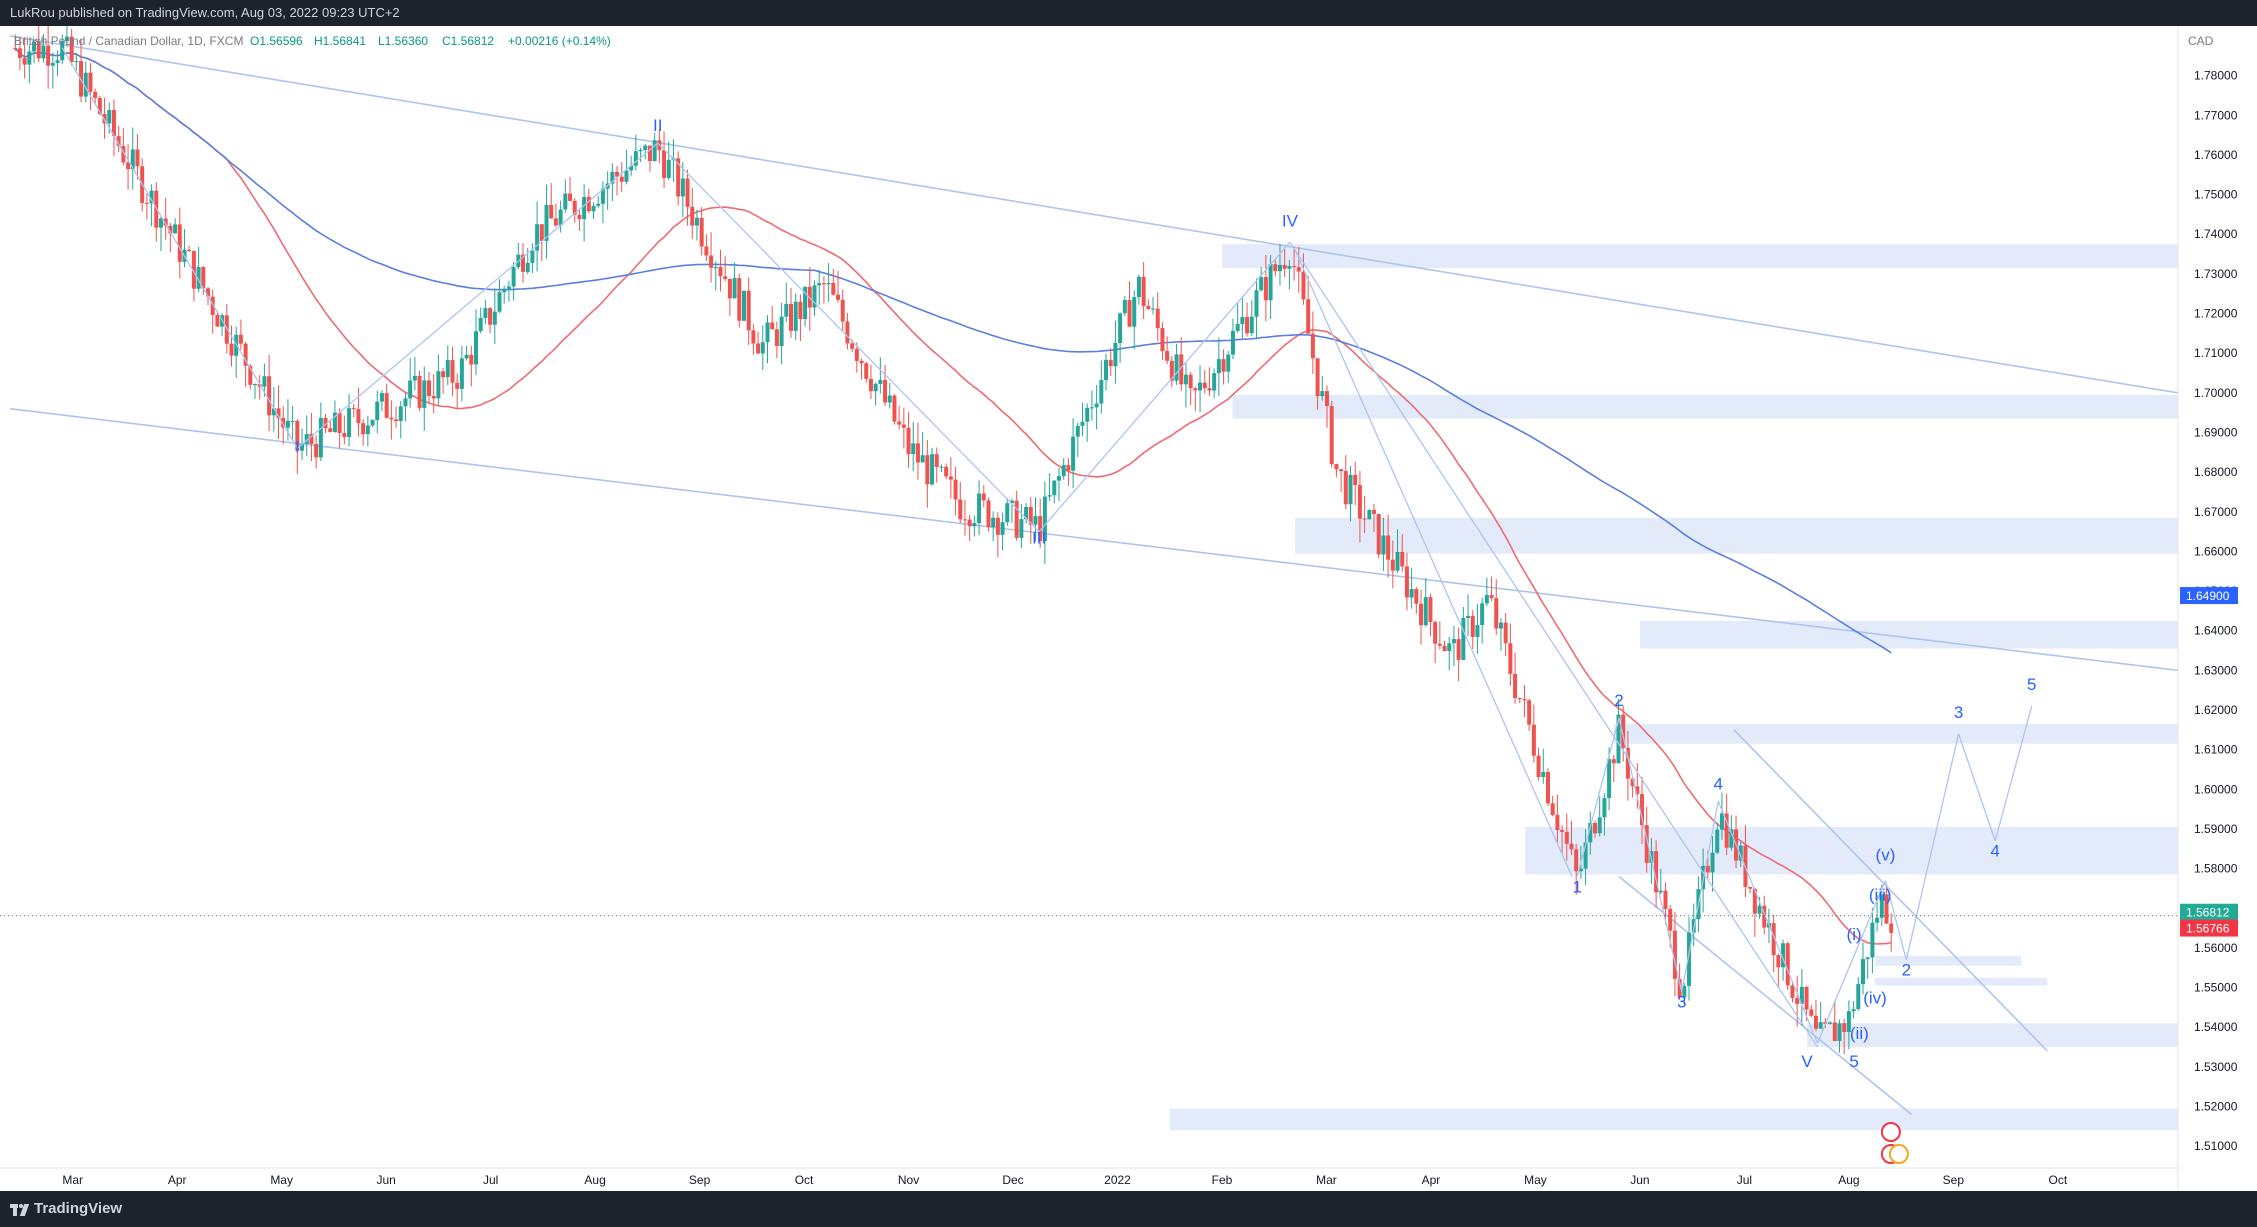 The image size is (2257, 1227). What do you see at coordinates (2216, 829) in the screenshot?
I see `price-tick-label: 1.59000` at bounding box center [2216, 829].